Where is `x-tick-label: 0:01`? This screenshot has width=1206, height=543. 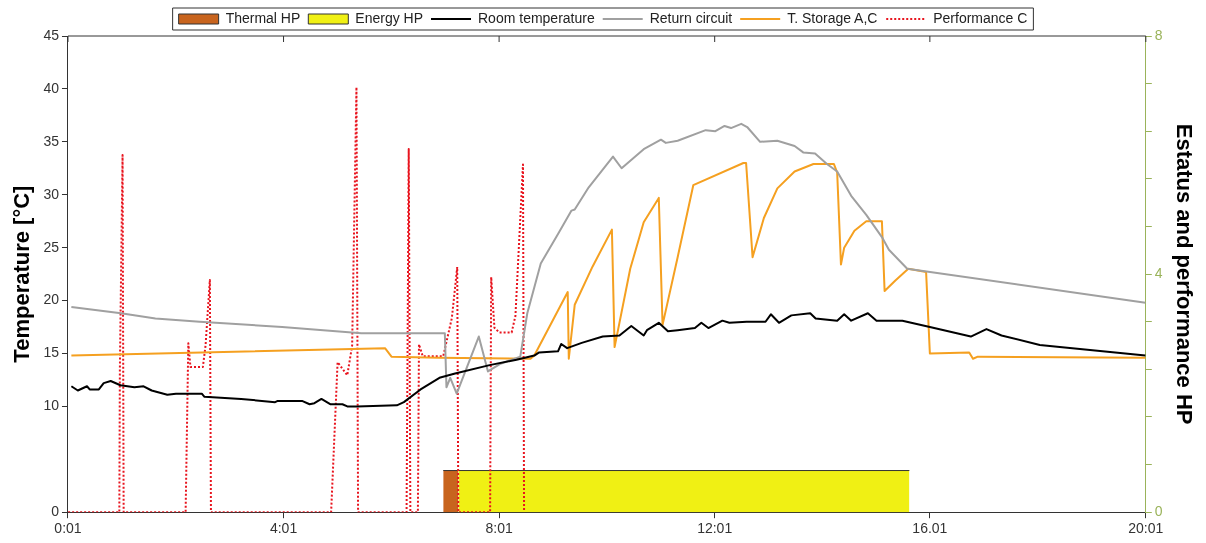 x-tick-label: 0:01 is located at coordinates (68, 528).